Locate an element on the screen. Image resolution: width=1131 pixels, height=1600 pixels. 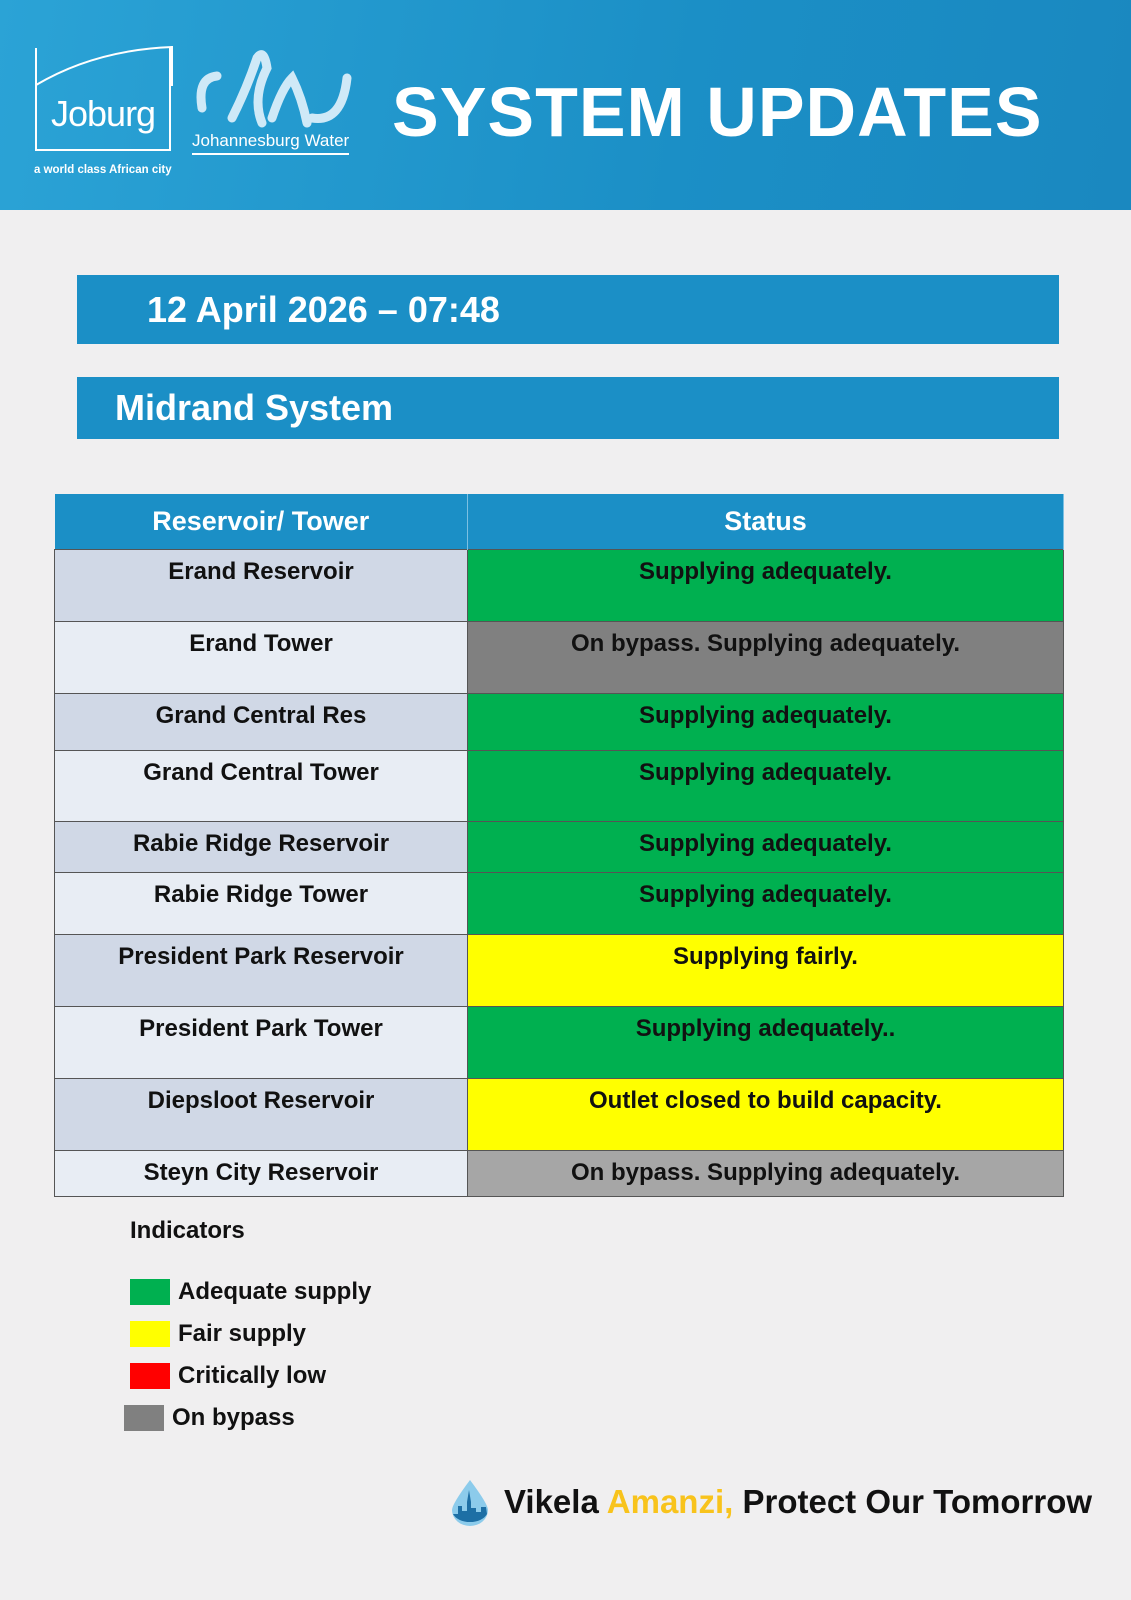
reservoir-name: Diepsloot Reservoir is located at coordinates (261, 1114).